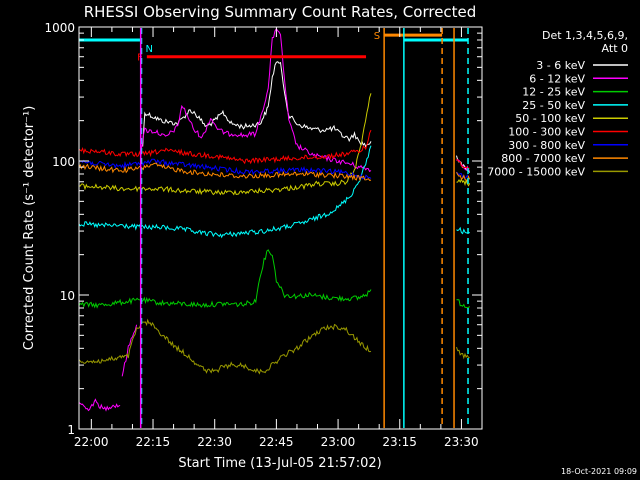 Image resolution: width=640 pixels, height=480 pixels. Describe the element at coordinates (553, 105) in the screenshot. I see `legend-label-3: 25 - 50 keV` at that location.